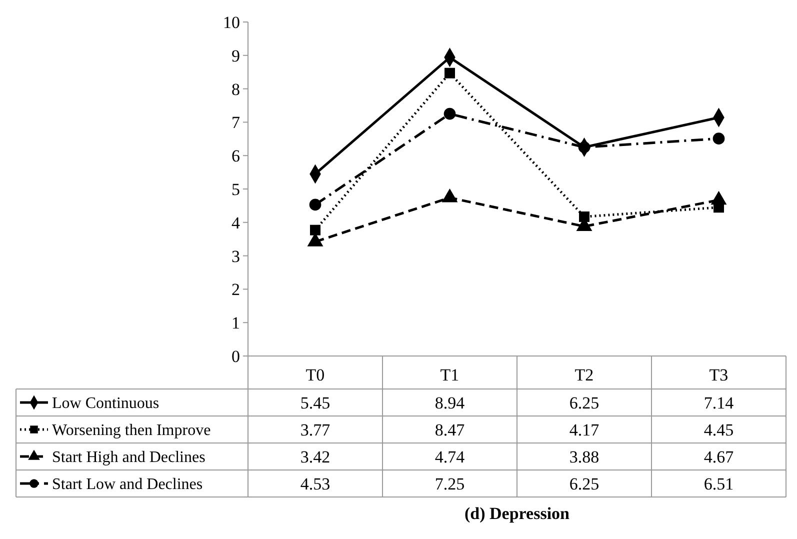 The image size is (797, 539). What do you see at coordinates (449, 484) in the screenshot?
I see `data-label: 7.25` at bounding box center [449, 484].